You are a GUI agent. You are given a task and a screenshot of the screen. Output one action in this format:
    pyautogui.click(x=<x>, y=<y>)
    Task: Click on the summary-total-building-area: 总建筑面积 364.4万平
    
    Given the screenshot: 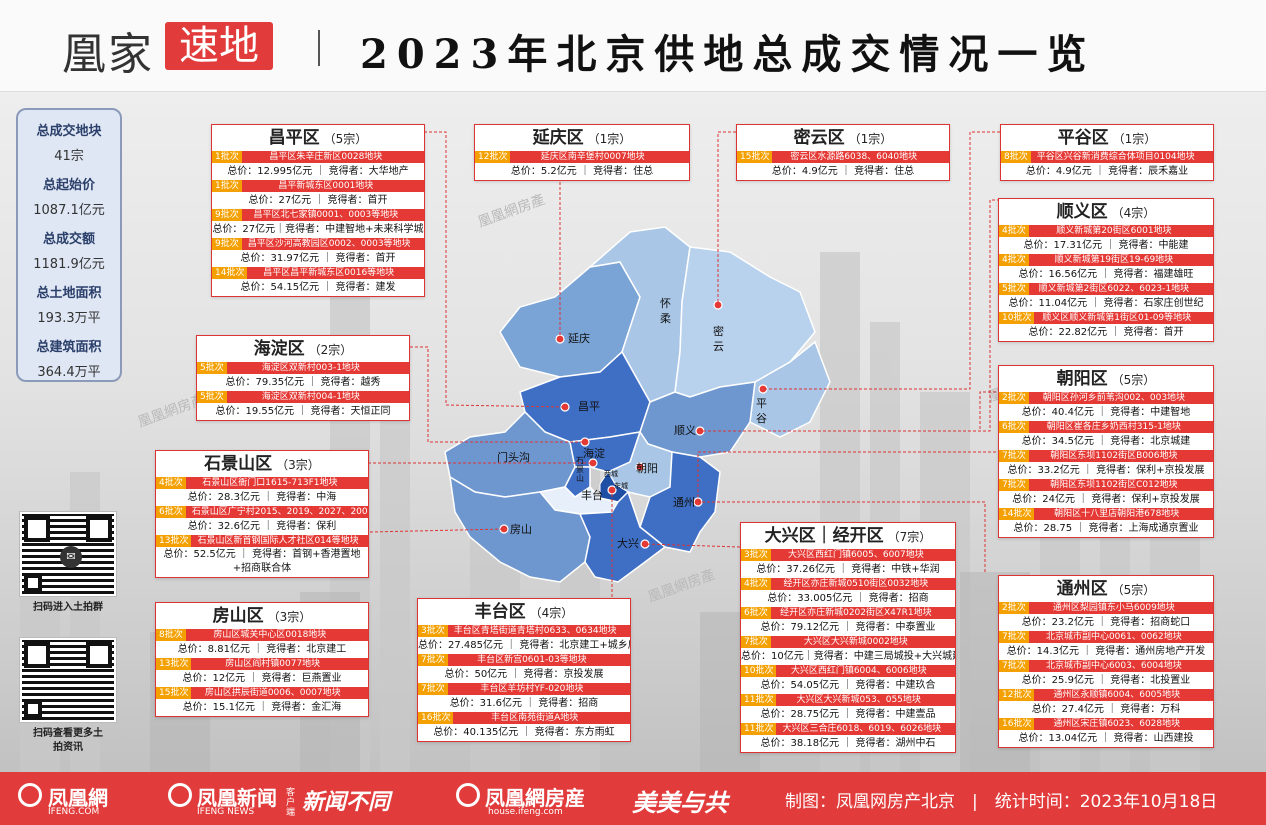 What is the action you would take?
    pyautogui.click(x=69, y=358)
    